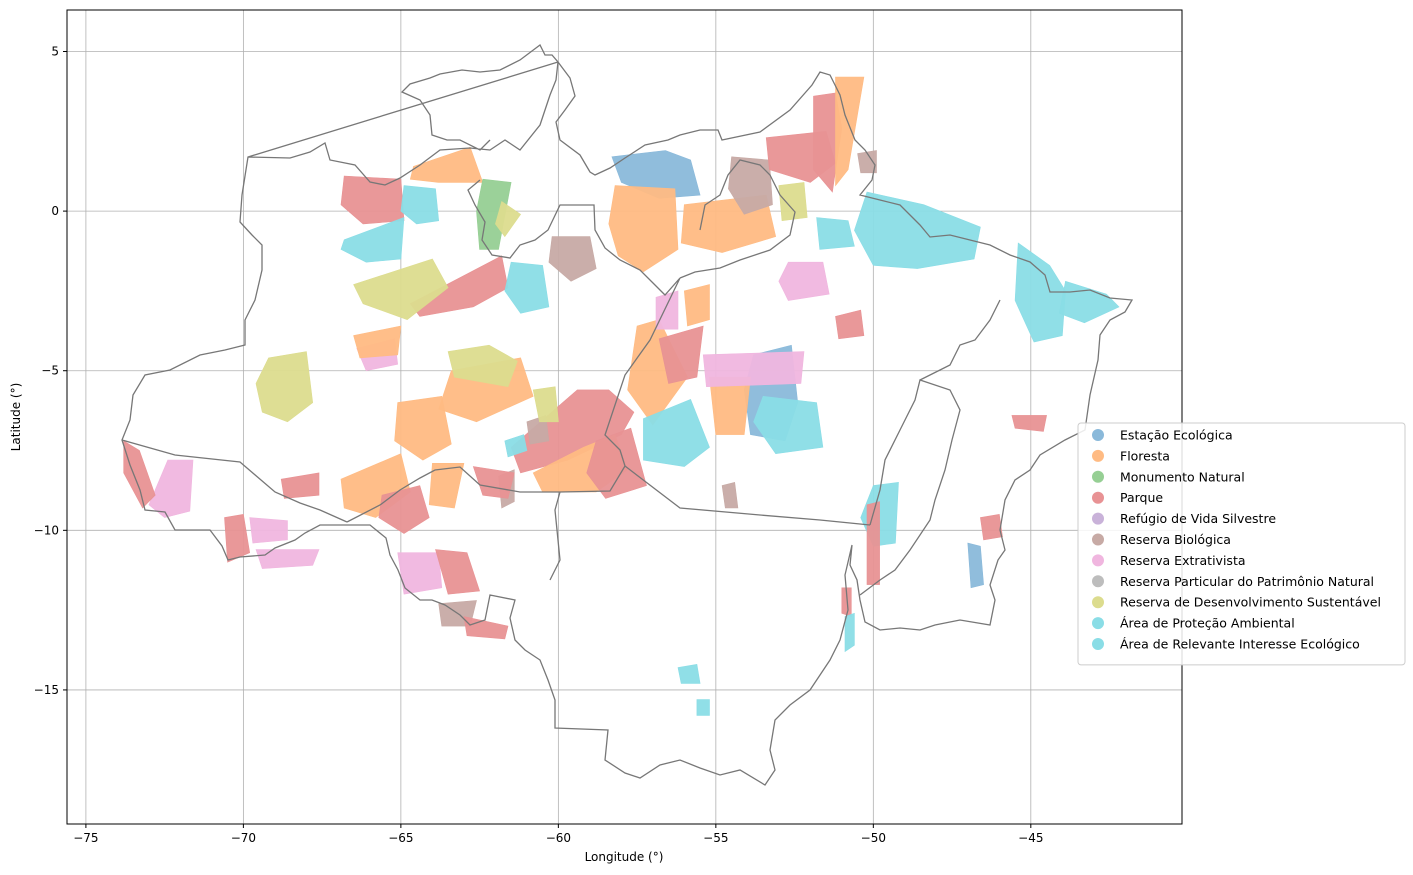 The width and height of the screenshot is (1413, 875). Describe the element at coordinates (624, 857) in the screenshot. I see `x-axis-label: Longitude (°)` at that location.